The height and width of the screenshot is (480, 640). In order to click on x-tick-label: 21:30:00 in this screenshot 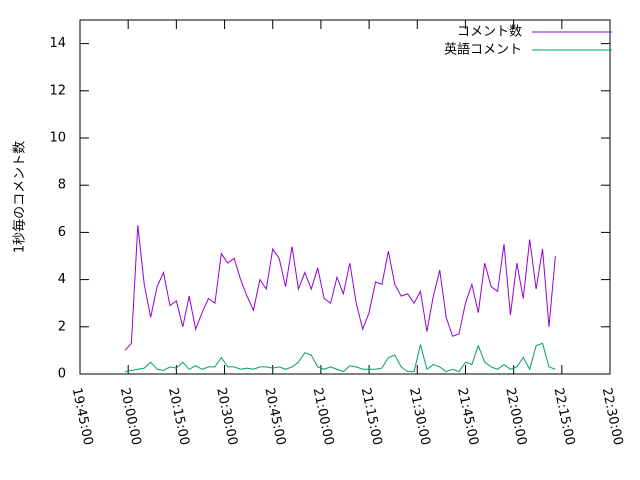, I will do `click(419, 416)`.